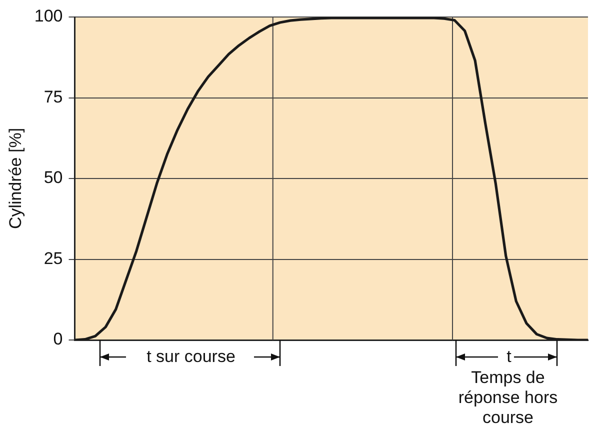 The image size is (589, 434). I want to click on text: Temps de réponse hors course, so click(508, 398).